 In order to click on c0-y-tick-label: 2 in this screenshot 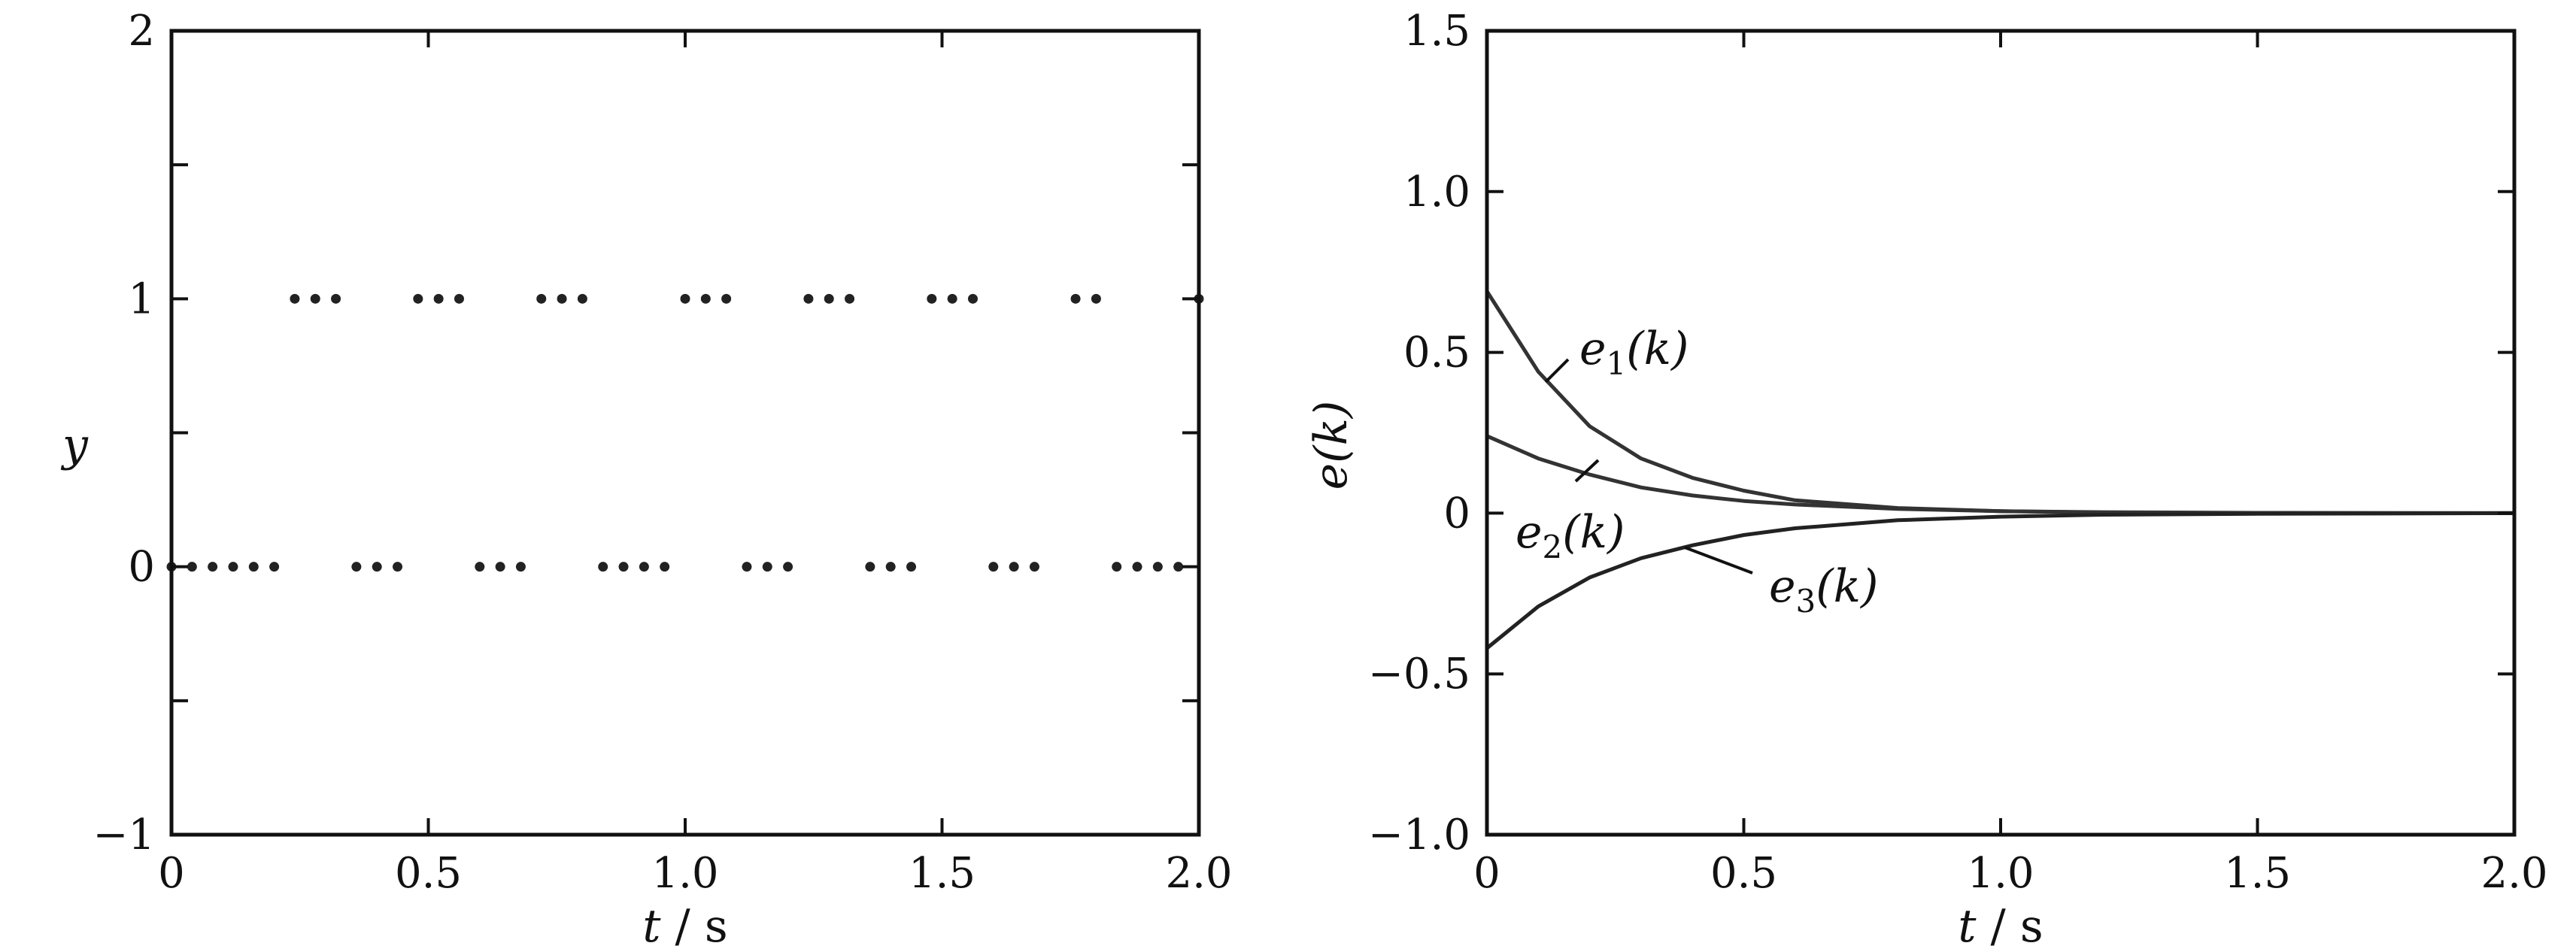, I will do `click(141, 31)`.